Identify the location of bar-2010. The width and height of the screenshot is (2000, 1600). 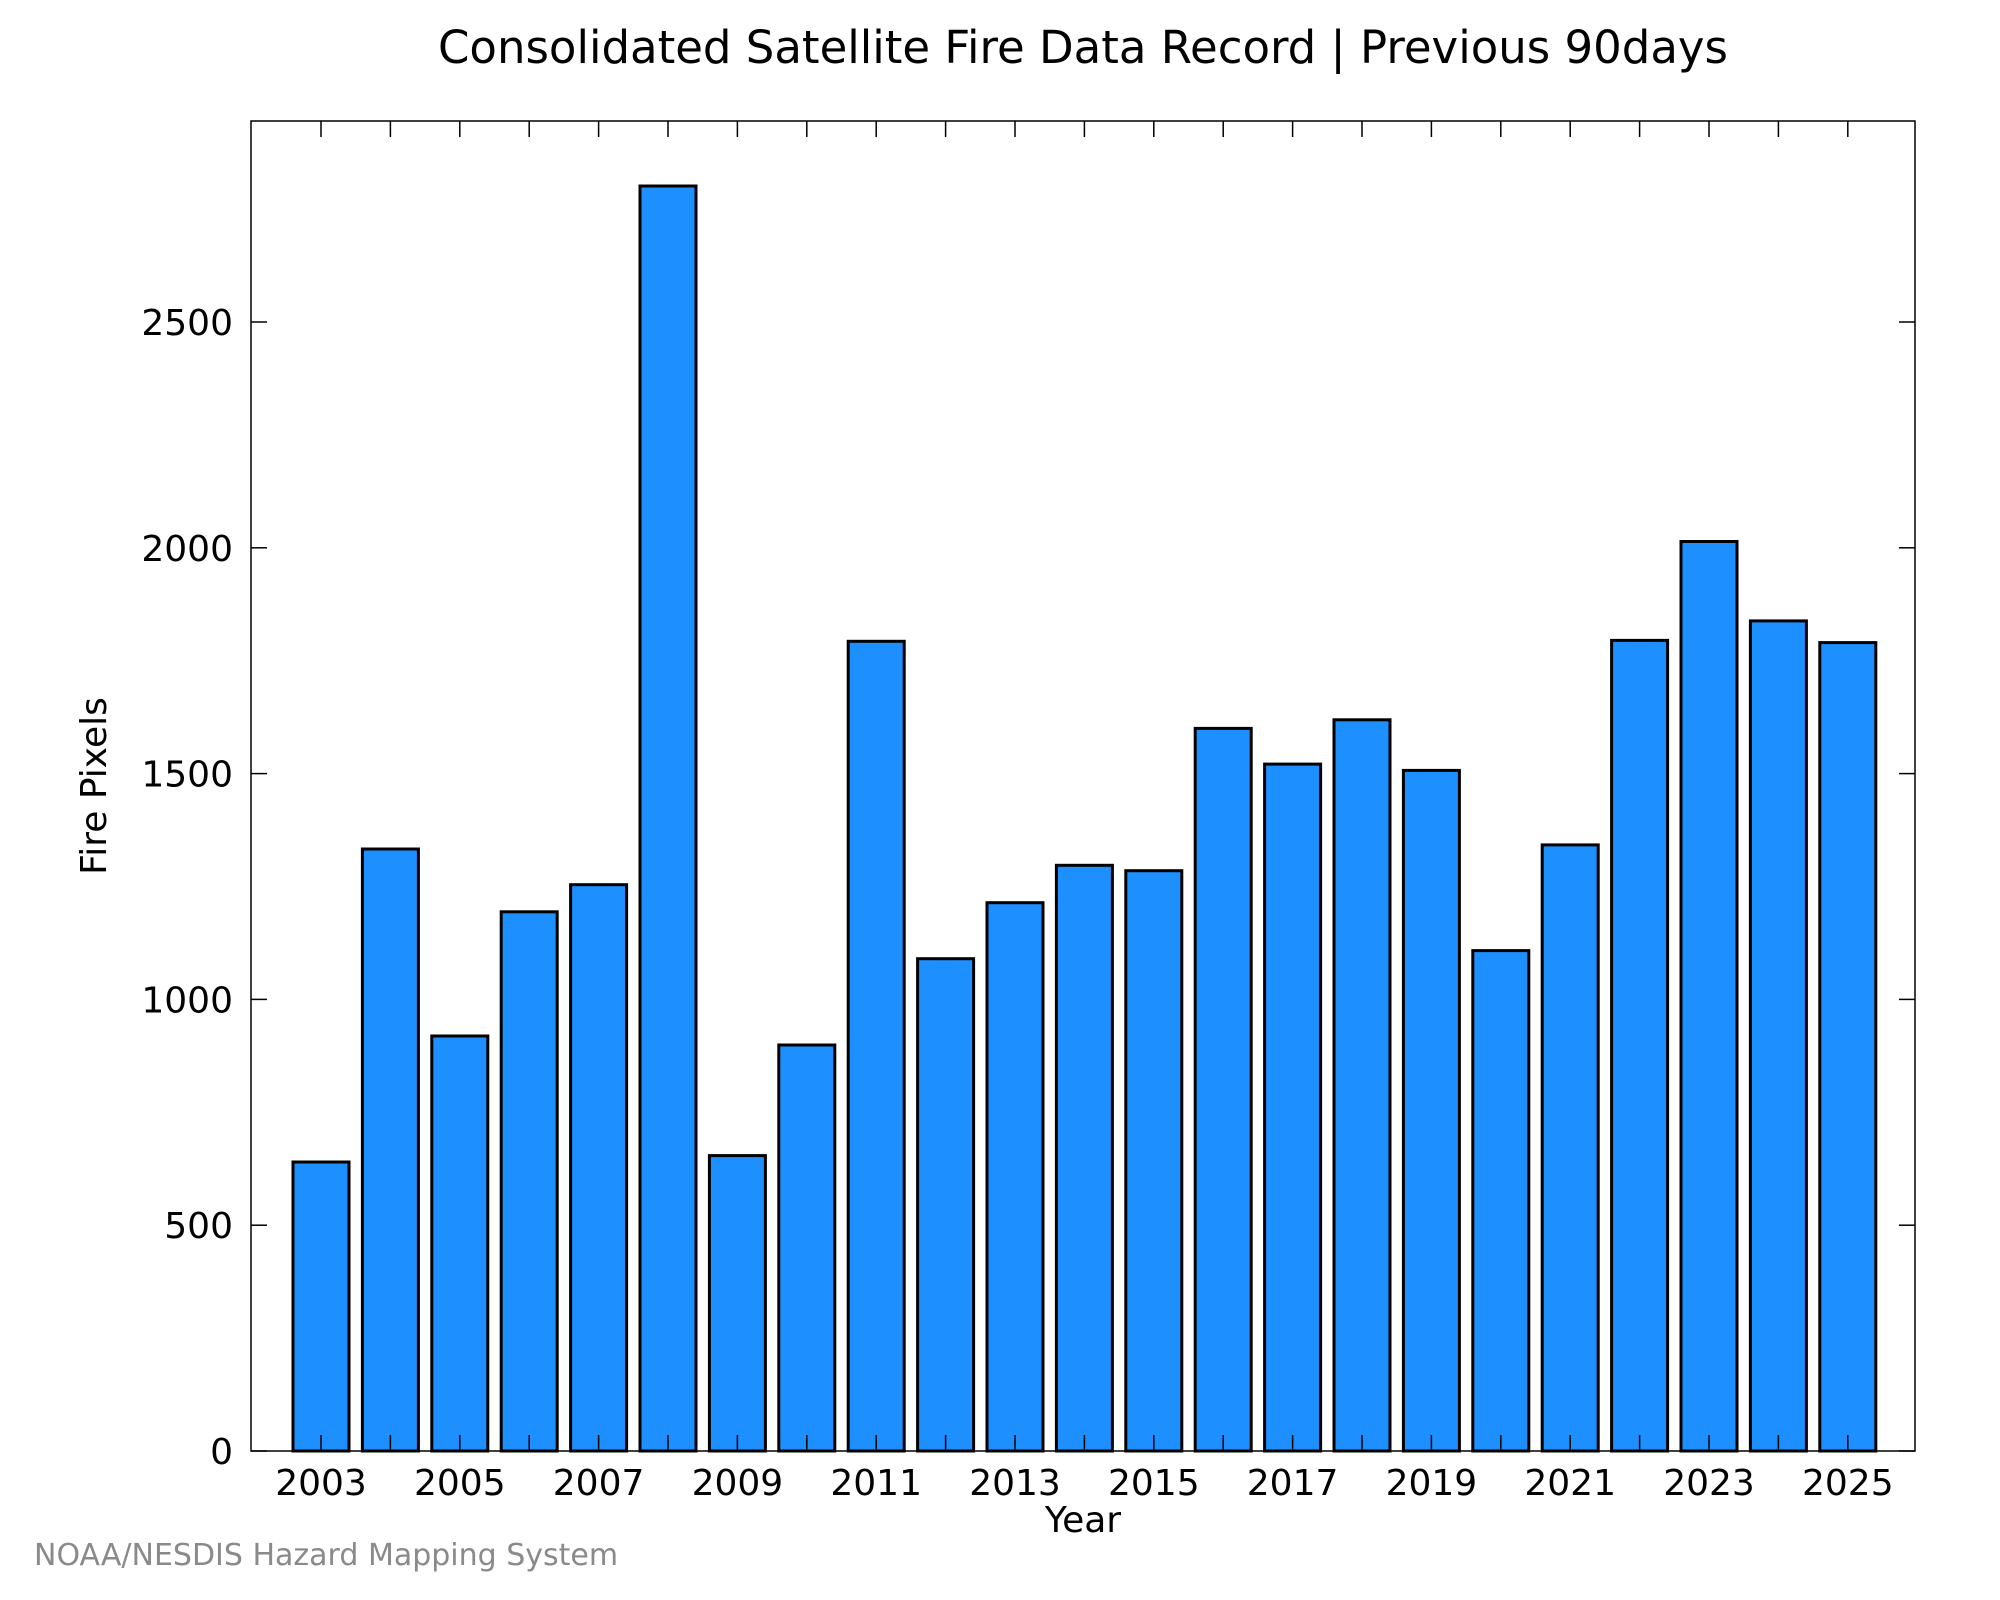
(807, 1248).